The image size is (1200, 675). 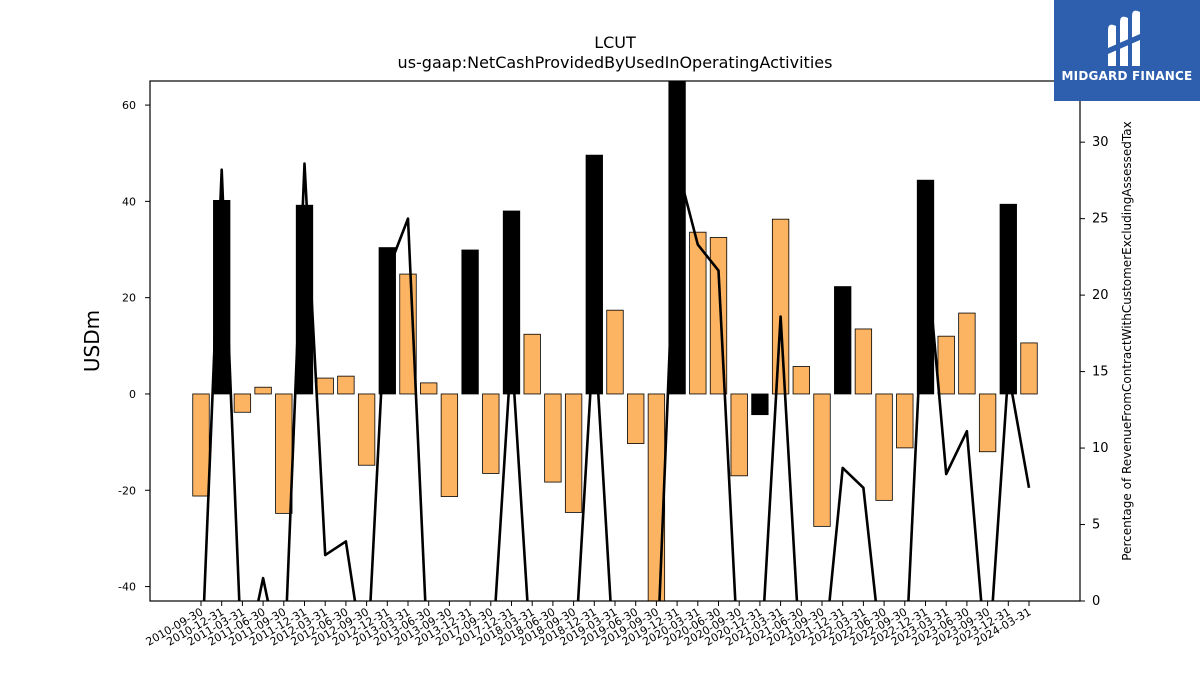 I want to click on chart-title: LCUT, so click(x=615, y=42).